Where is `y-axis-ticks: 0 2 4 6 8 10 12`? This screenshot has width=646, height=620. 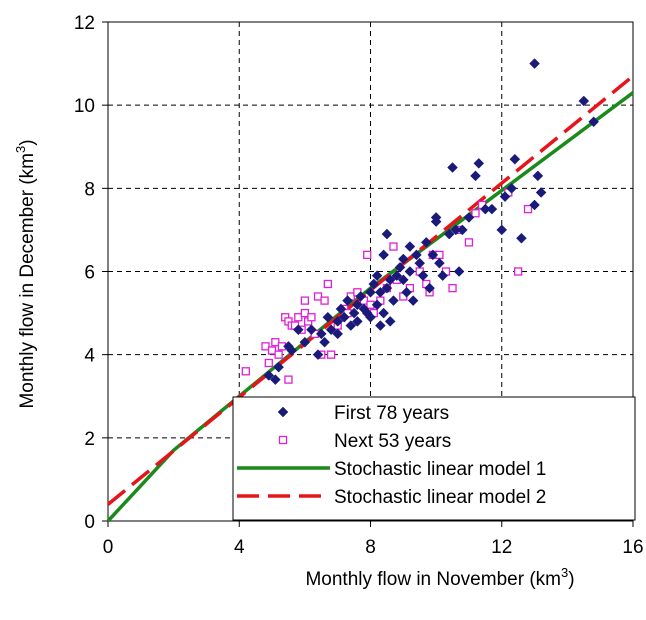
y-axis-ticks: 0 2 4 6 8 10 12 is located at coordinates (91, 273).